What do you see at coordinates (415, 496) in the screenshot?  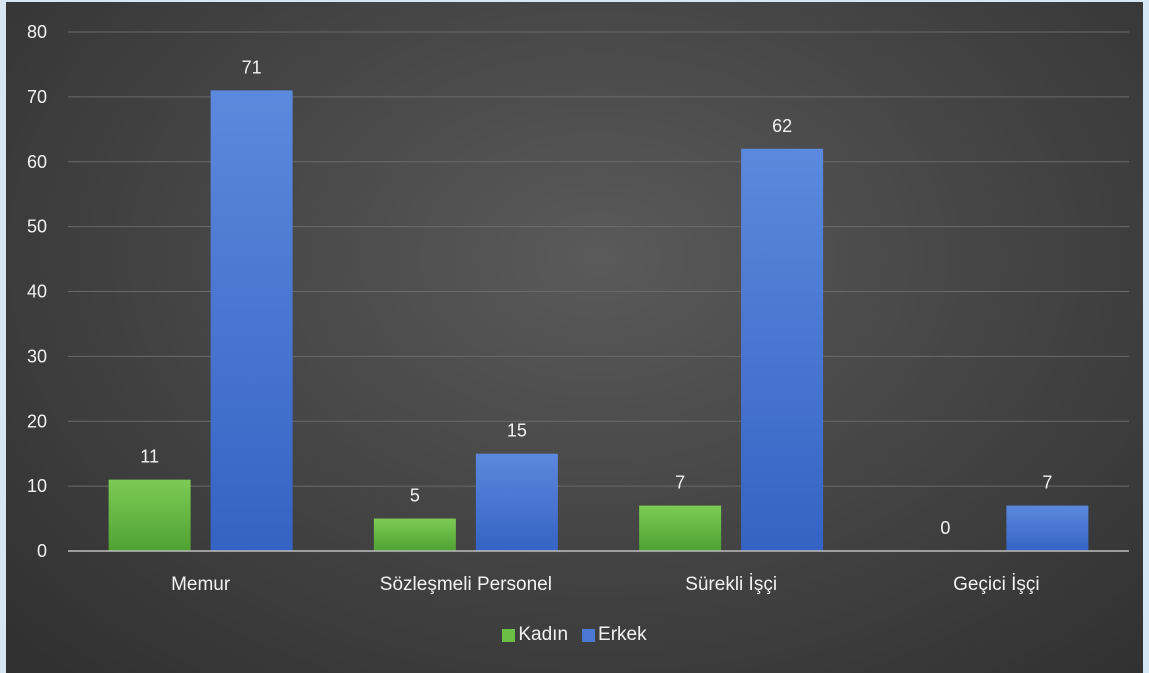 I see `data-label-kadin: 5` at bounding box center [415, 496].